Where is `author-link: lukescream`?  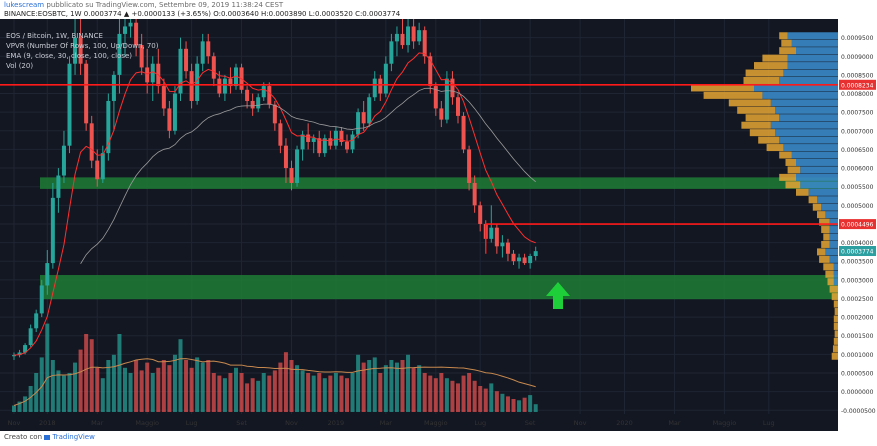 author-link: lukescream is located at coordinates (24, 5).